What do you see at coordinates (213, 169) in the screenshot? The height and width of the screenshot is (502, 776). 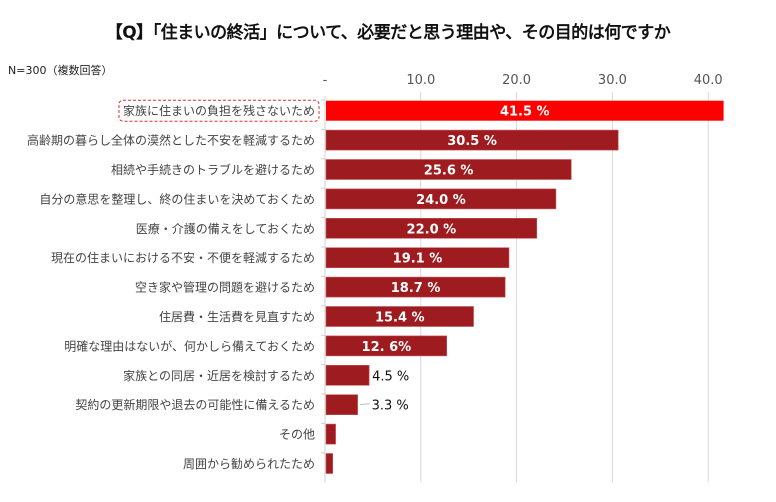 I see `category-label: 相続や手続きのトラブルを避けるため` at bounding box center [213, 169].